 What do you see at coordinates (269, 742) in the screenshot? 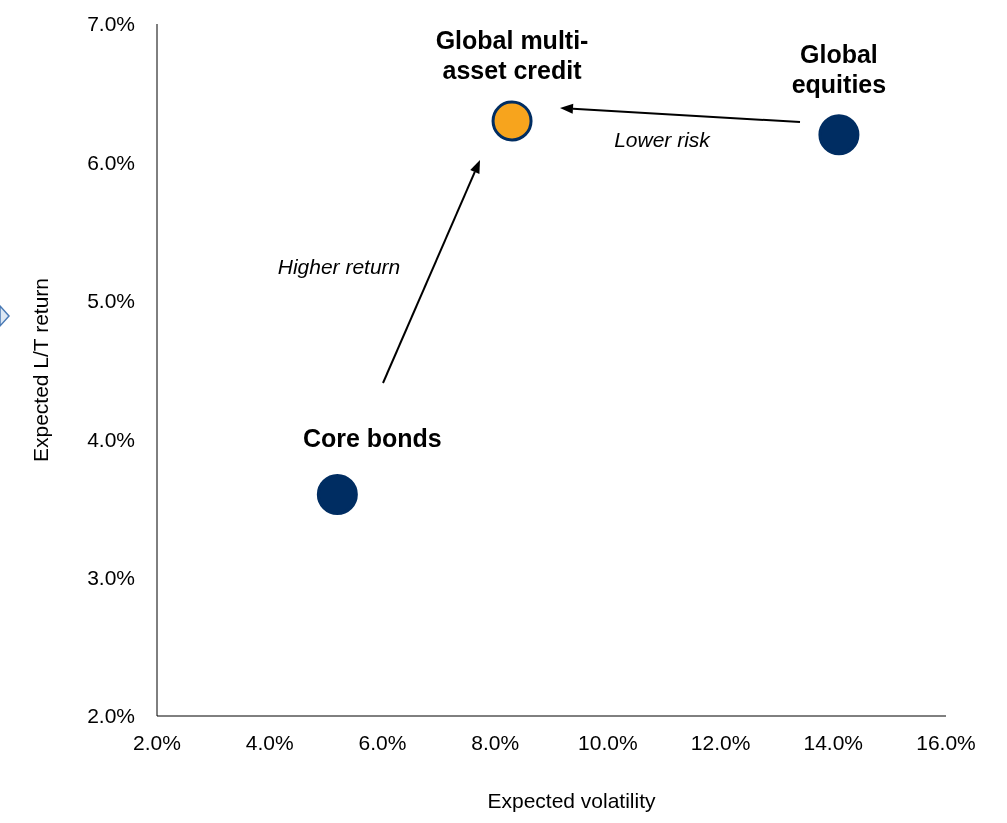
I see `x-tick-label: 4.0%` at bounding box center [269, 742].